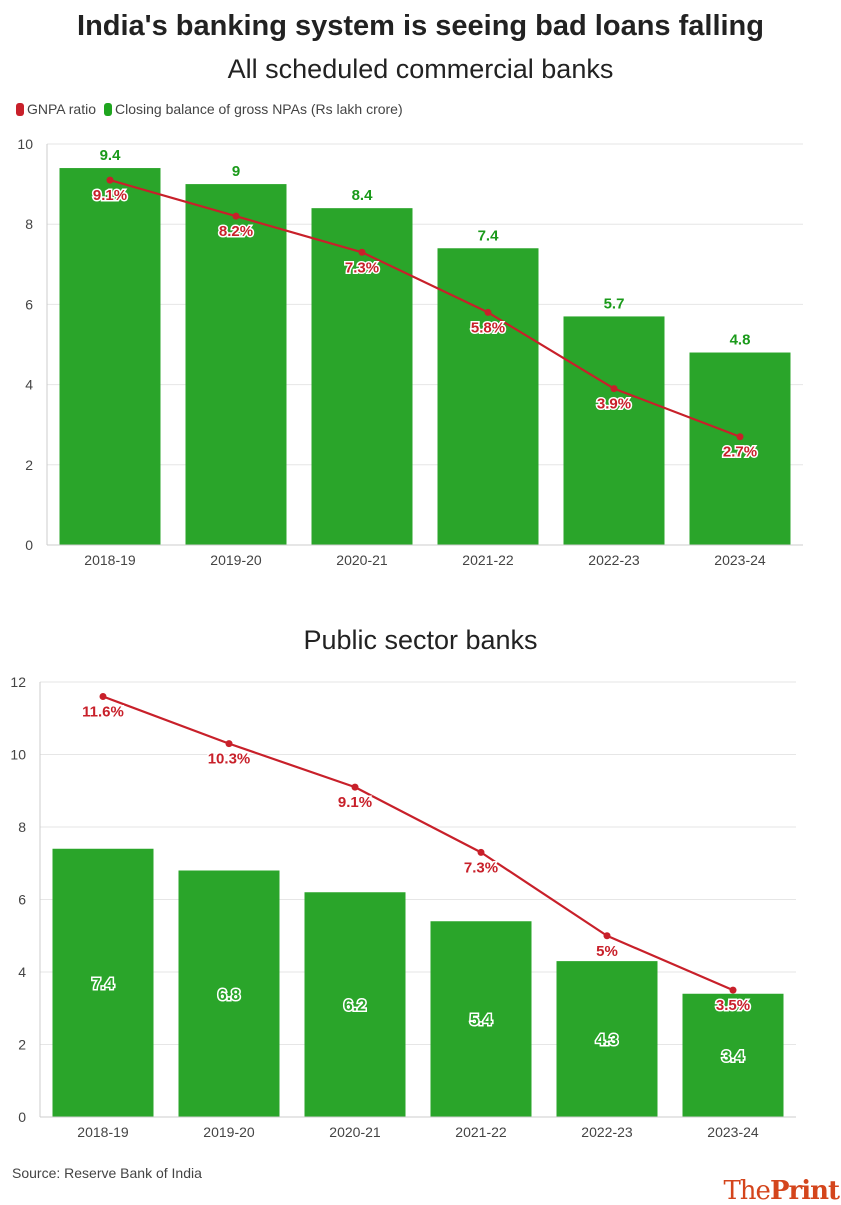 The height and width of the screenshot is (1205, 841). What do you see at coordinates (420, 640) in the screenshot?
I see `chart2-title: Public sector banks` at bounding box center [420, 640].